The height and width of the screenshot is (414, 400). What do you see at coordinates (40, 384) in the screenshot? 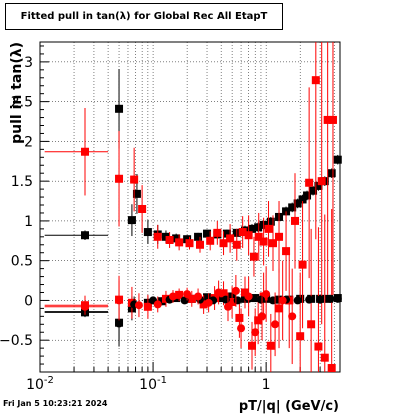
I see `x-tick-label: 10⁻²` at bounding box center [40, 384].